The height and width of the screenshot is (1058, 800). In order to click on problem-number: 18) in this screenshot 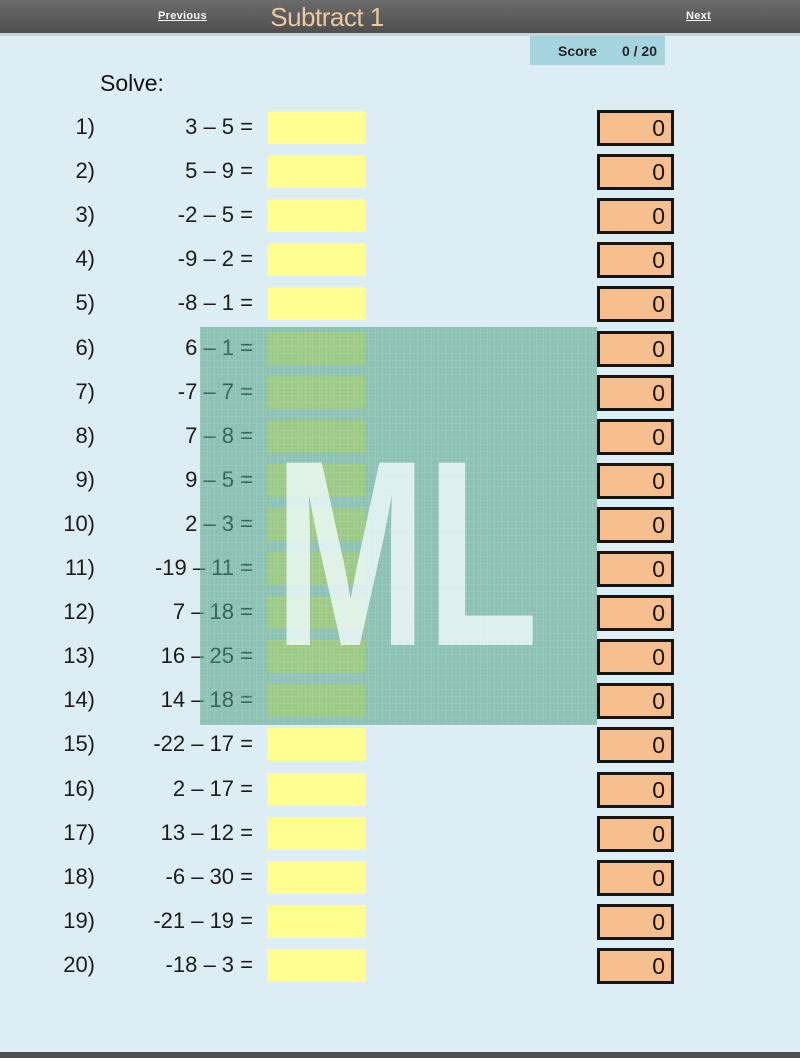, I will do `click(79, 876)`.